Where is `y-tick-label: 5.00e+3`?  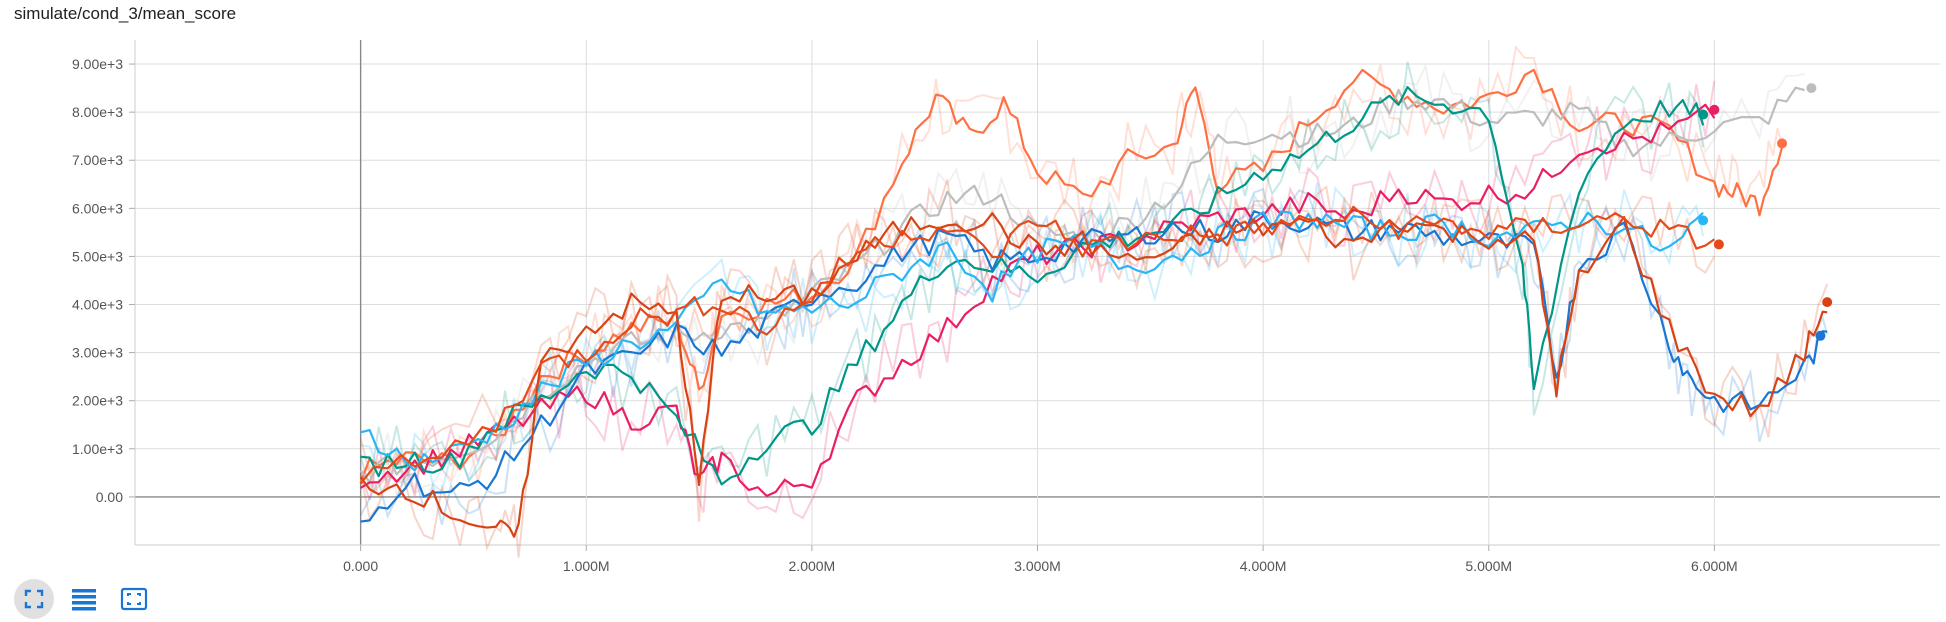
y-tick-label: 5.00e+3 is located at coordinates (97, 256).